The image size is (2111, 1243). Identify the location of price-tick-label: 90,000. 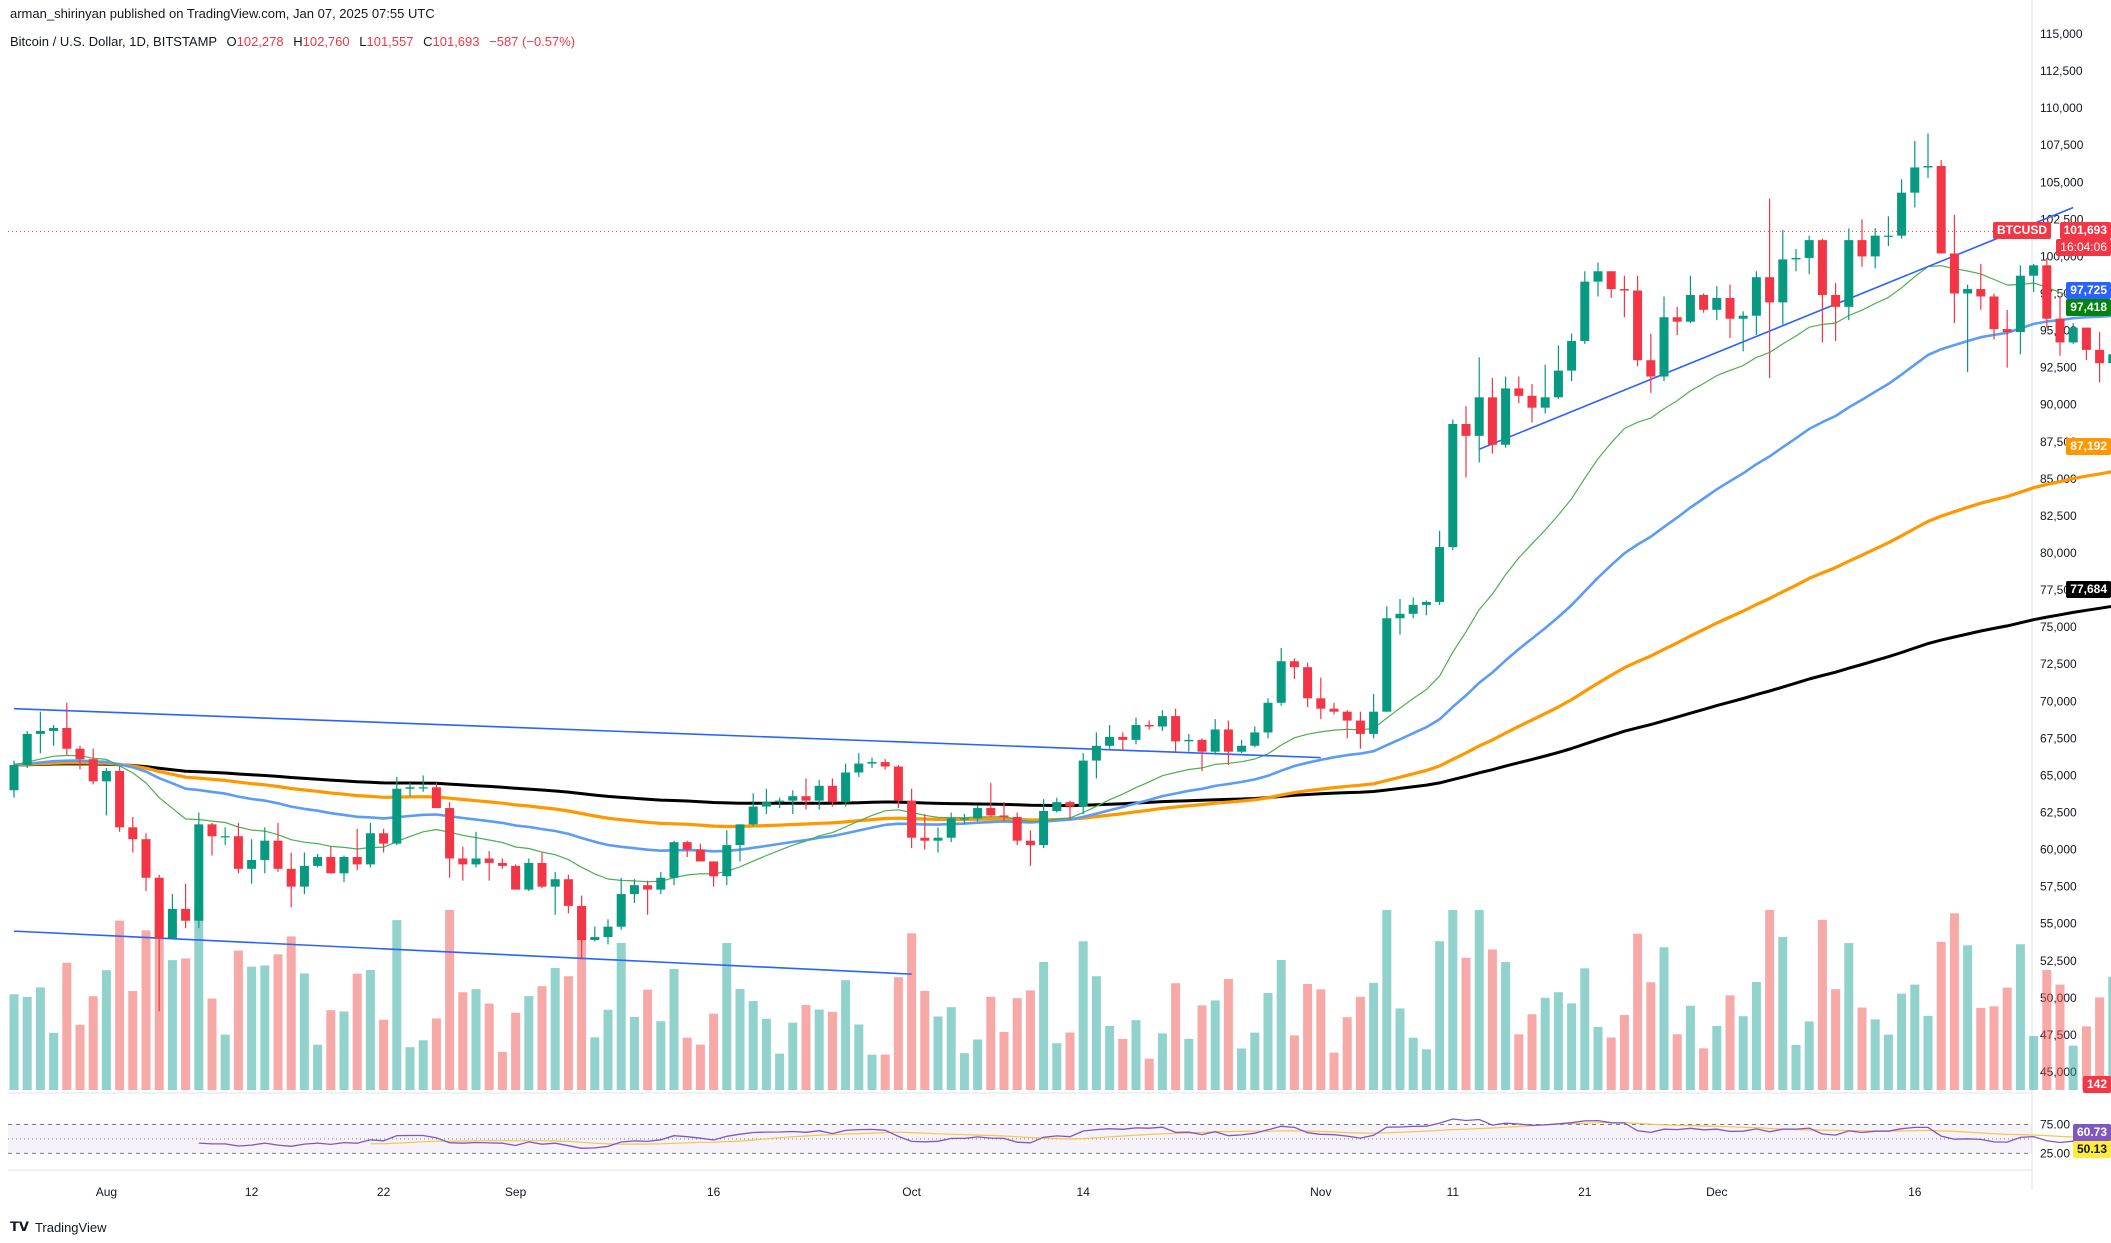
(2058, 405).